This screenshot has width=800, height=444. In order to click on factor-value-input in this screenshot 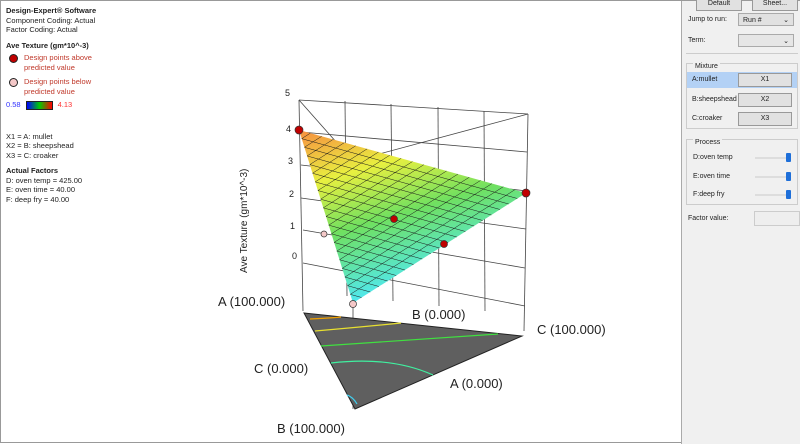, I will do `click(777, 218)`.